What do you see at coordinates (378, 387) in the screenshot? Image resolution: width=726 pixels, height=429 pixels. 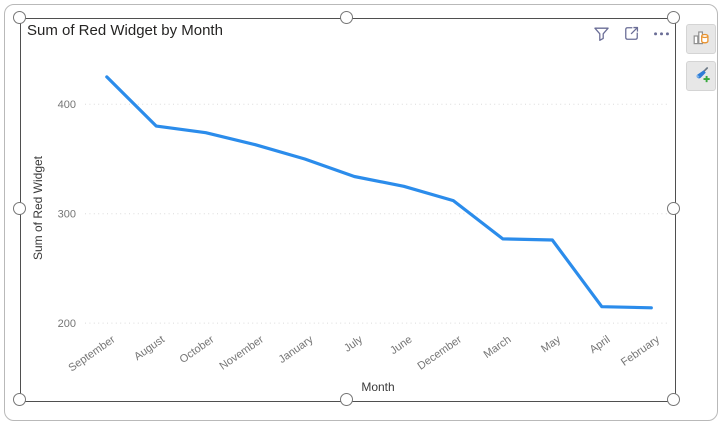 I see `x-axis-title: Month` at bounding box center [378, 387].